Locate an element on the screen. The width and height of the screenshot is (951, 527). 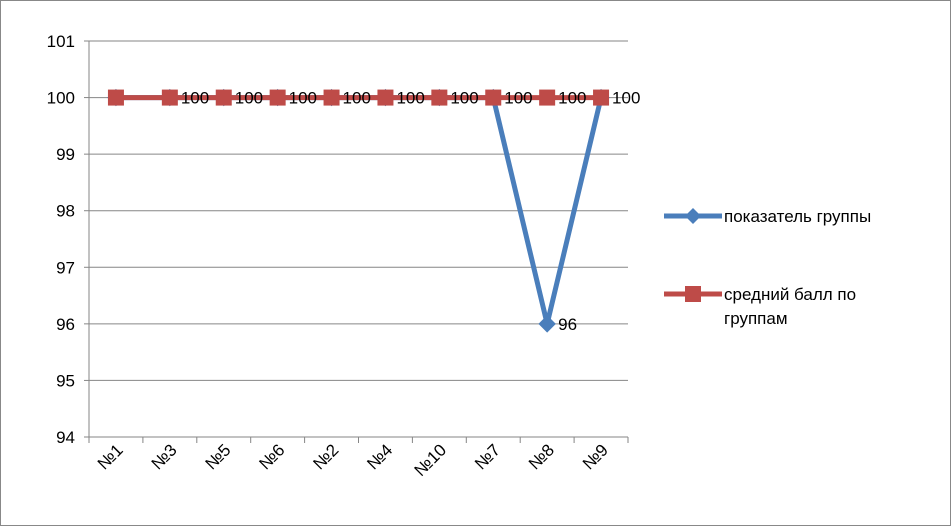
data-label: 96 is located at coordinates (567, 324).